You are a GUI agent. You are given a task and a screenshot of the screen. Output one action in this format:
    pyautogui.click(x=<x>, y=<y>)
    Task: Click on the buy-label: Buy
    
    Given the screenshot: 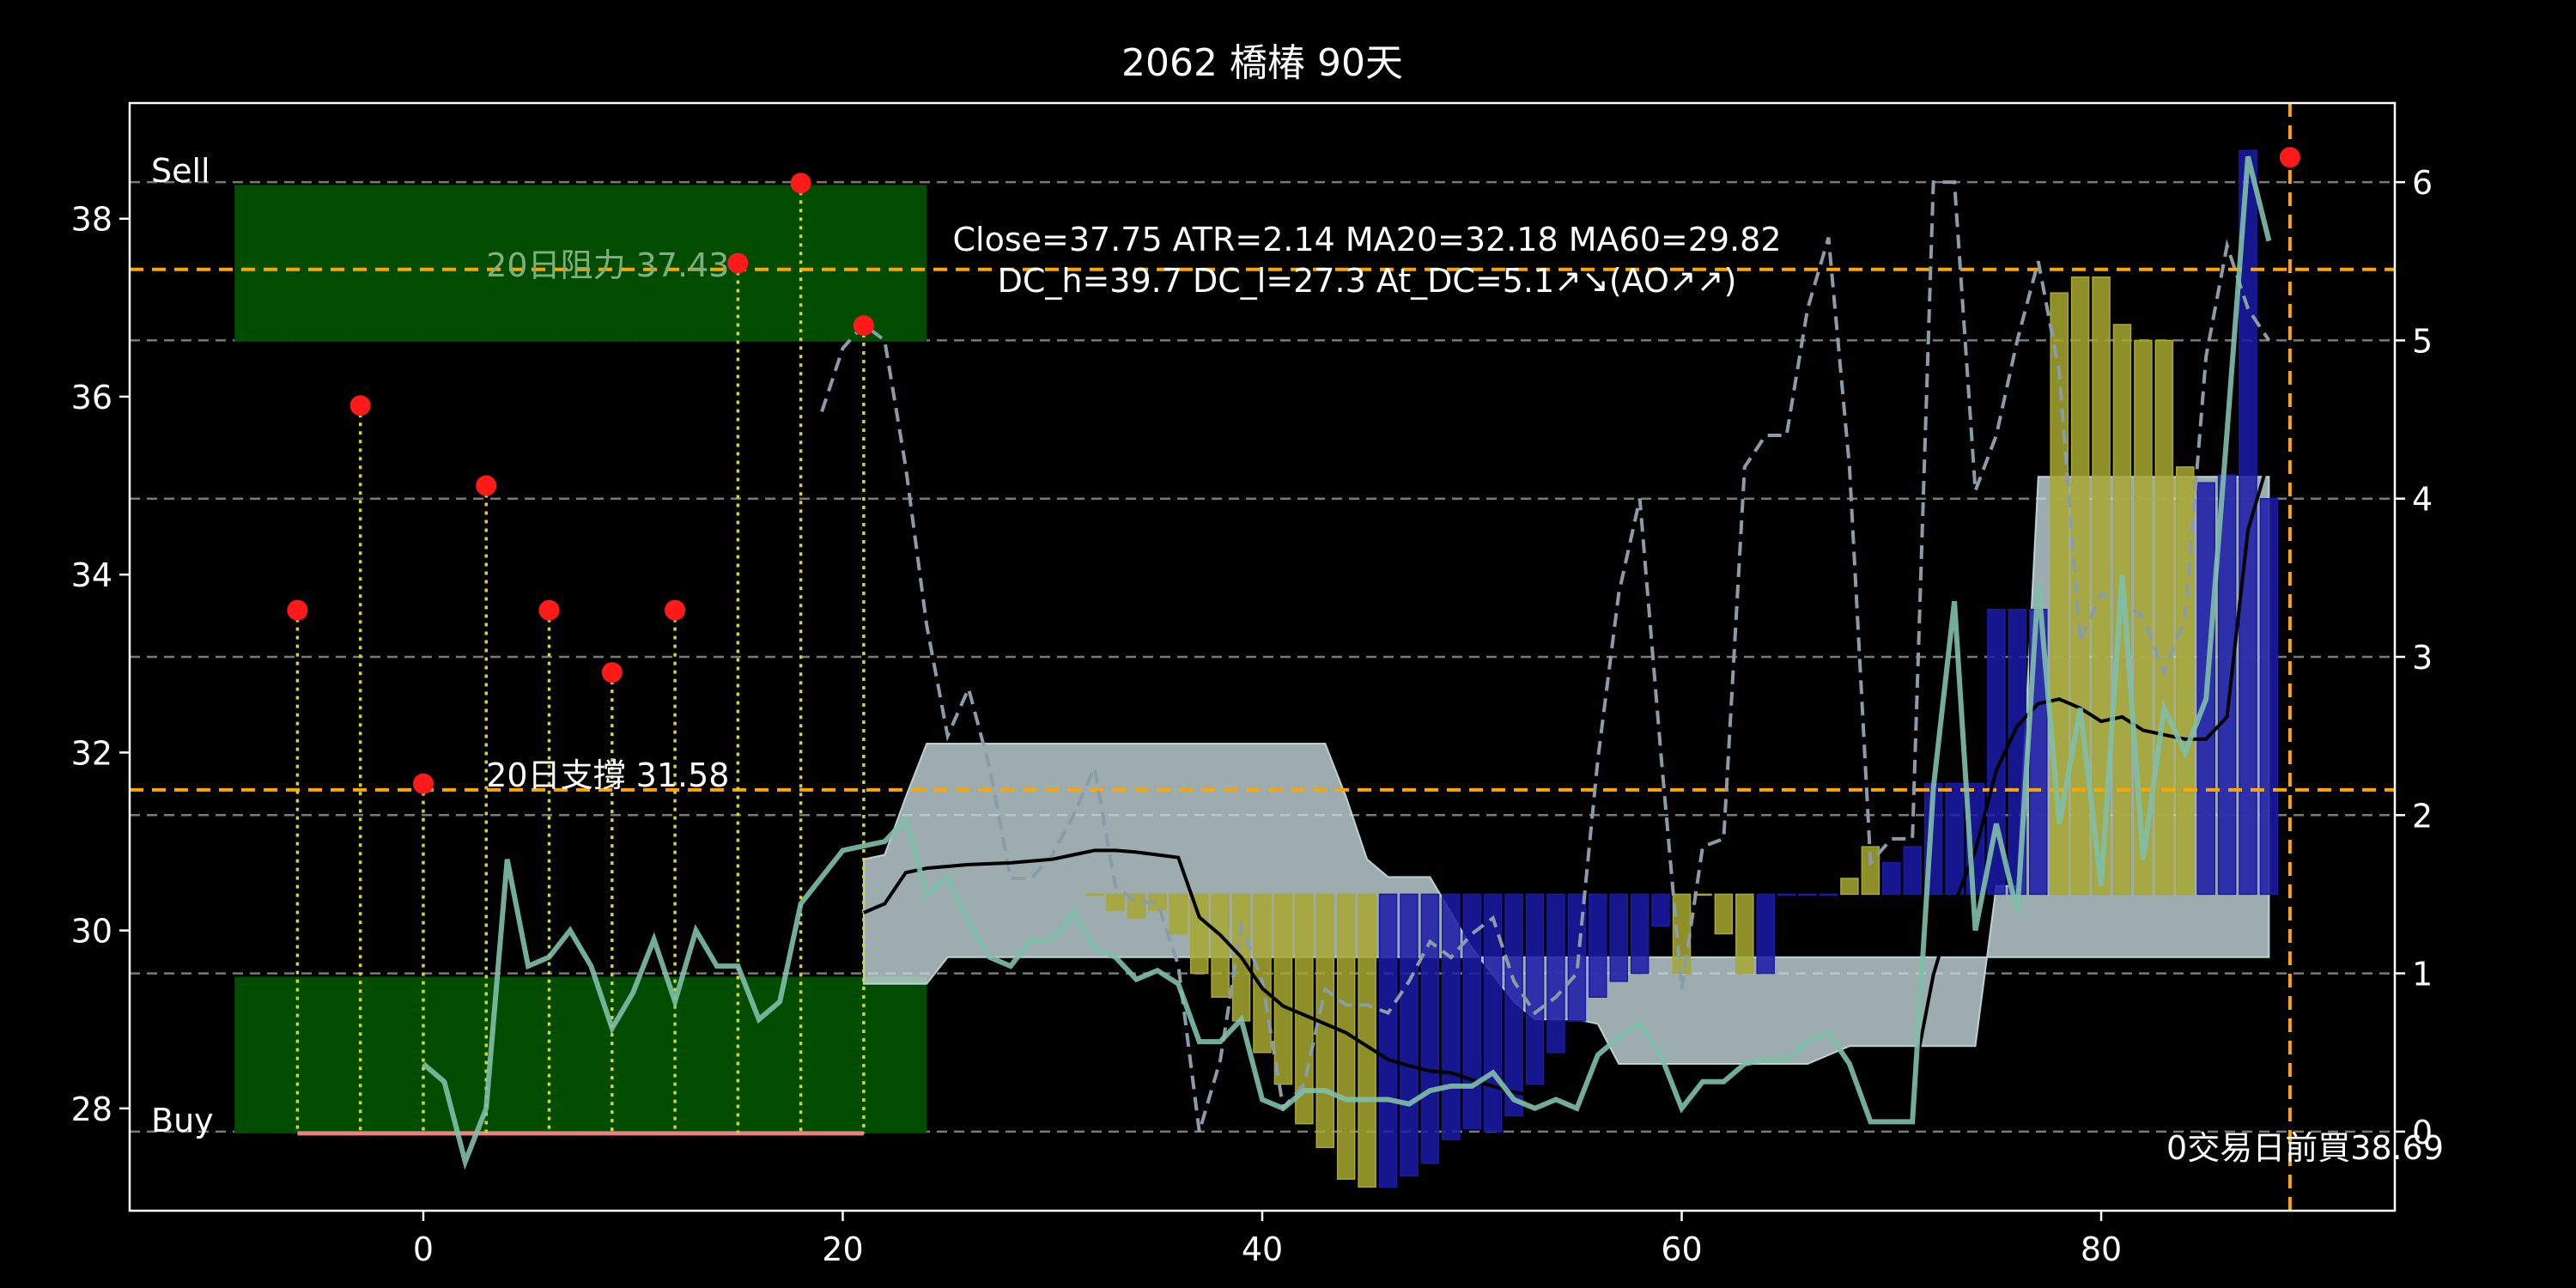 What is the action you would take?
    pyautogui.click(x=182, y=1120)
    